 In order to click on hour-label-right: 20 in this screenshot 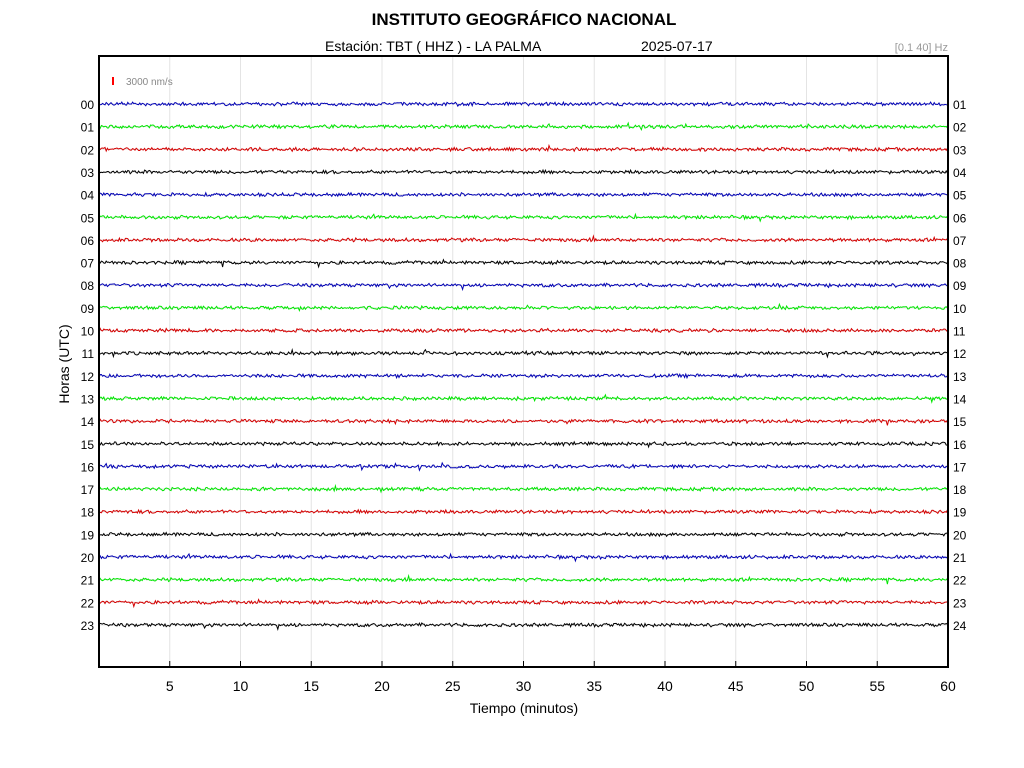, I will do `click(960, 535)`.